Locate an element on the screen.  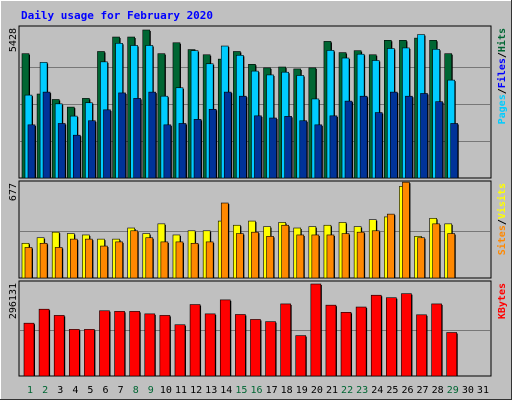
day-label-27: 27 is located at coordinates (423, 390).